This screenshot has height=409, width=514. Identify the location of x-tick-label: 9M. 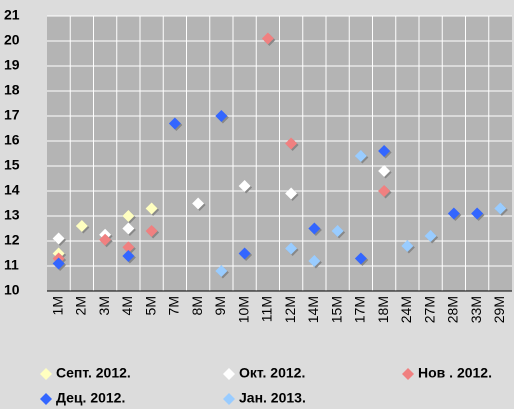
(220, 305).